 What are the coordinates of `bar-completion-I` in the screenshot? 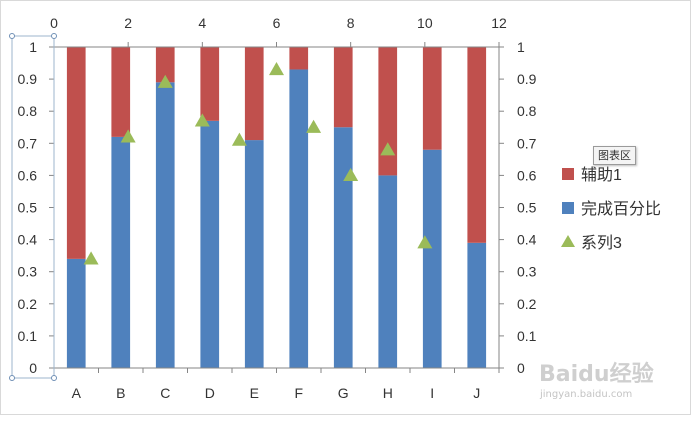 It's located at (432, 258).